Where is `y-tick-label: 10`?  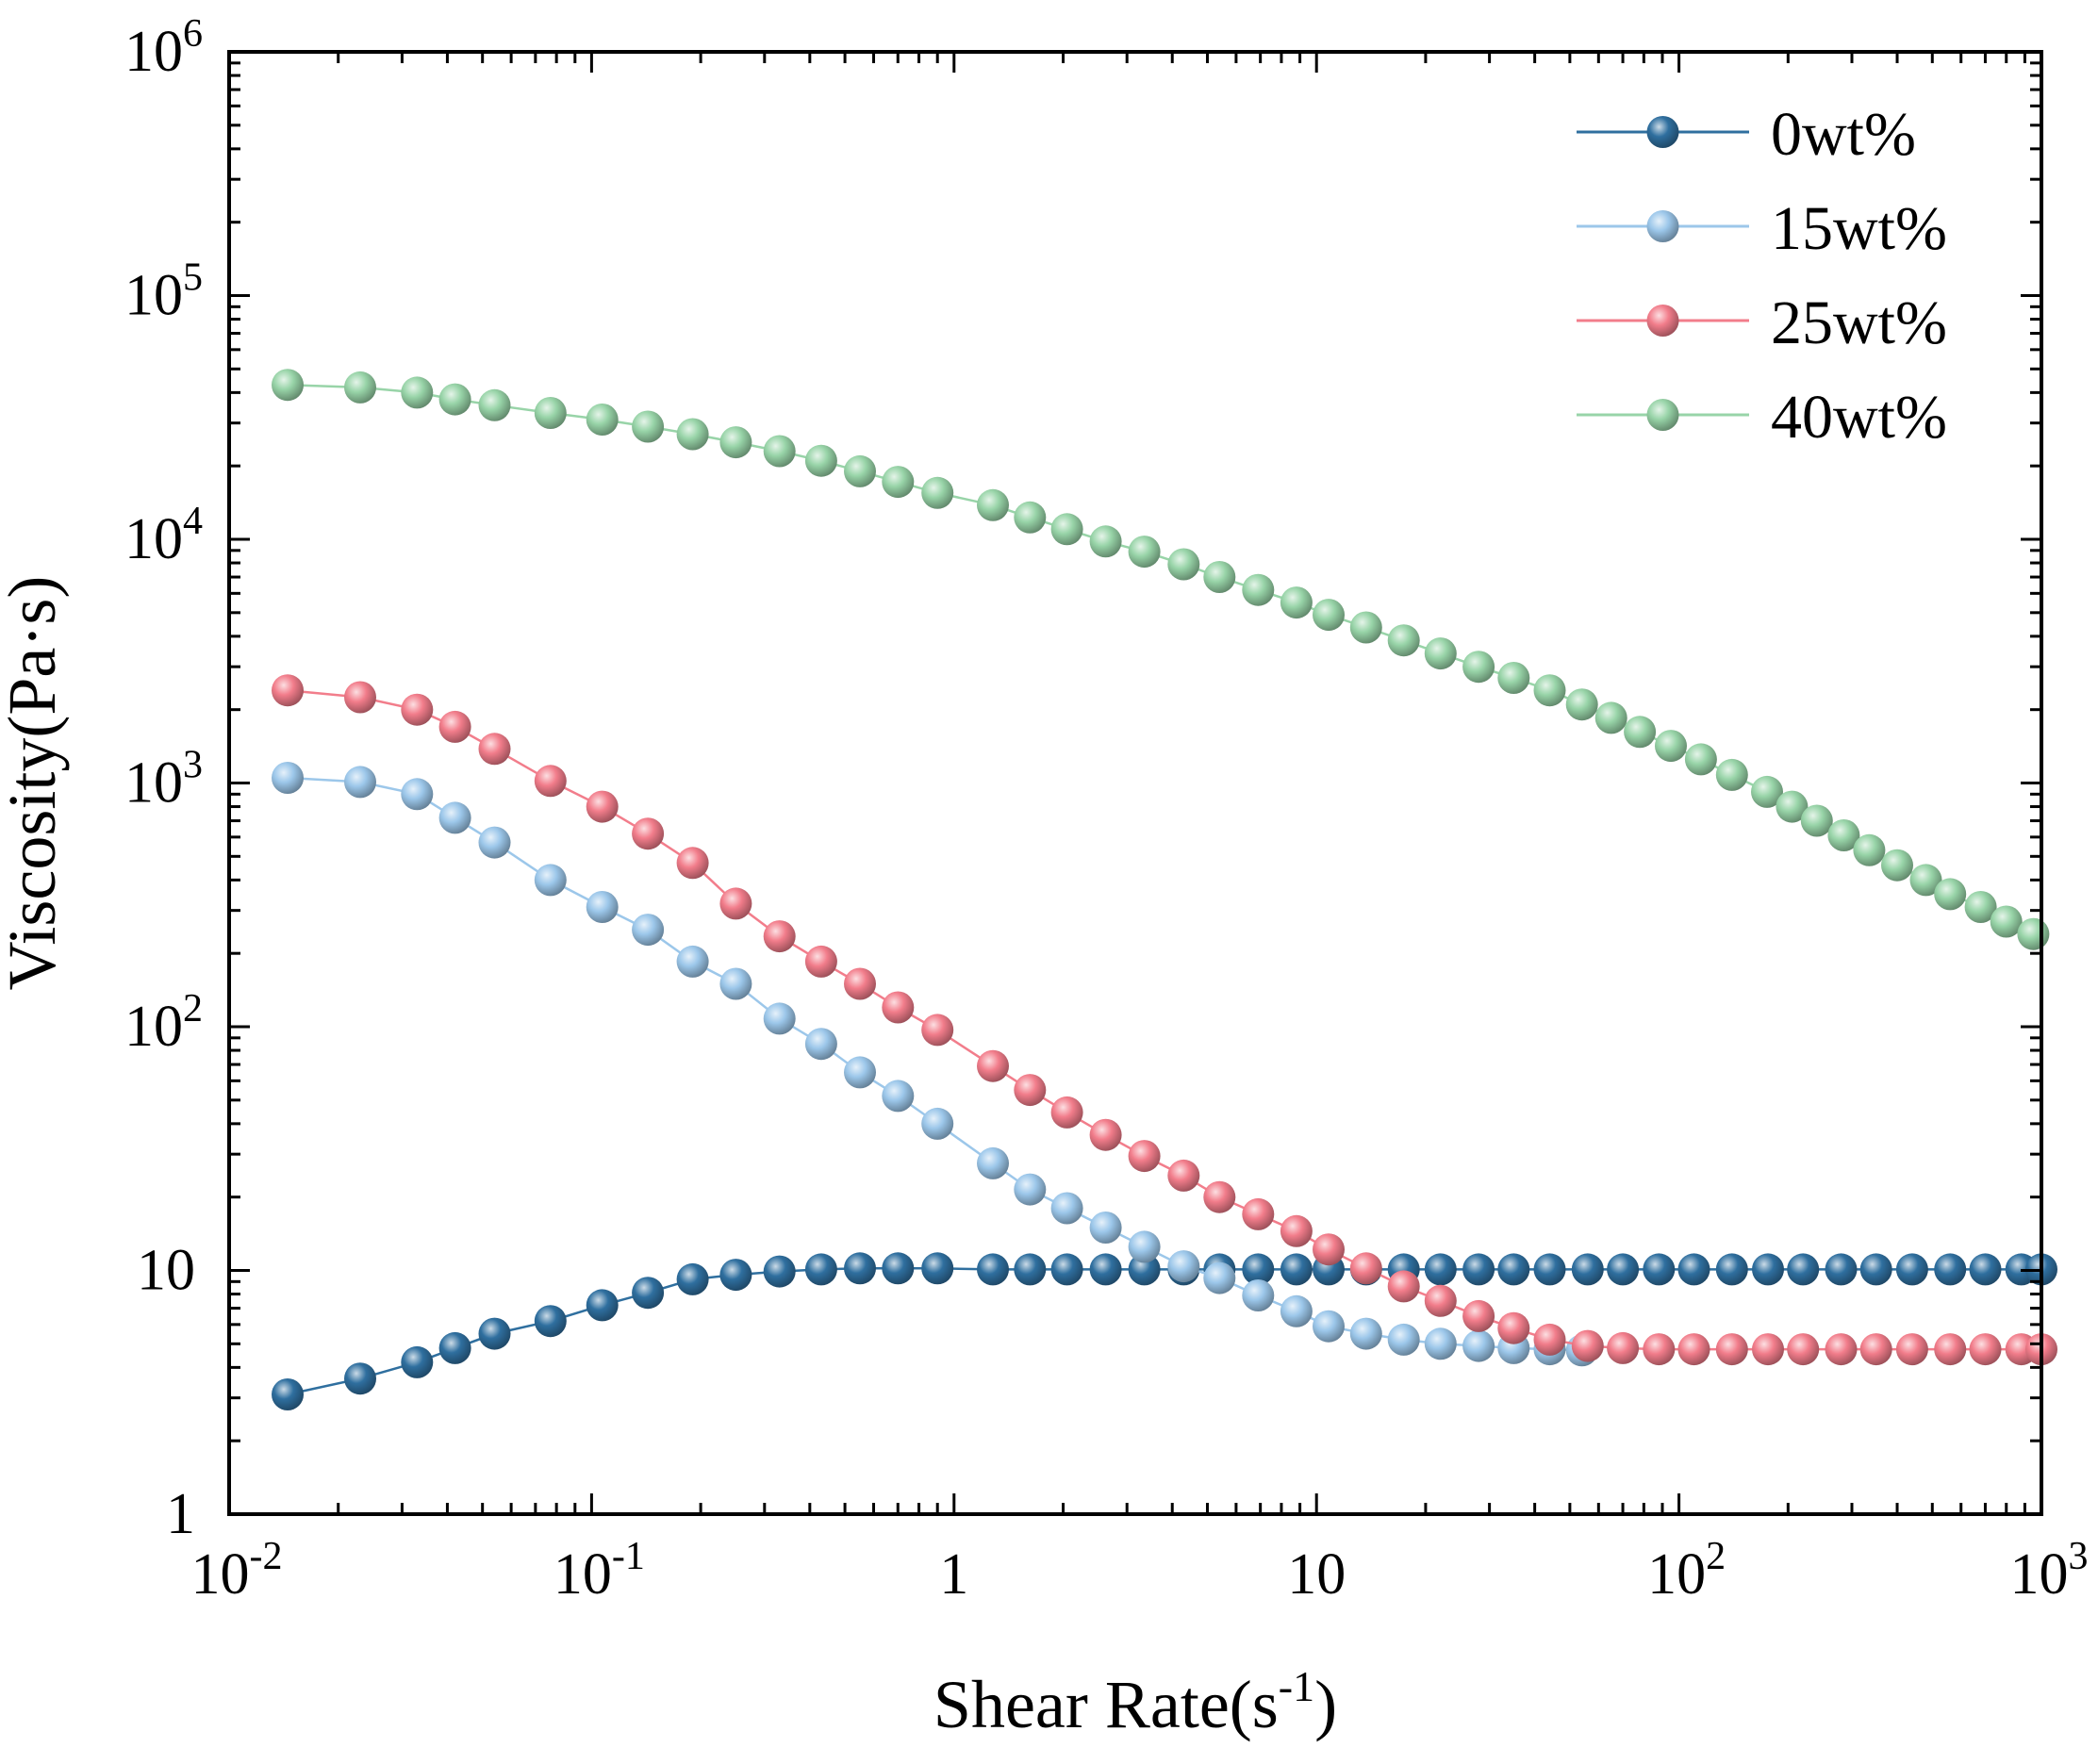
y-tick-label: 10 is located at coordinates (166, 1271).